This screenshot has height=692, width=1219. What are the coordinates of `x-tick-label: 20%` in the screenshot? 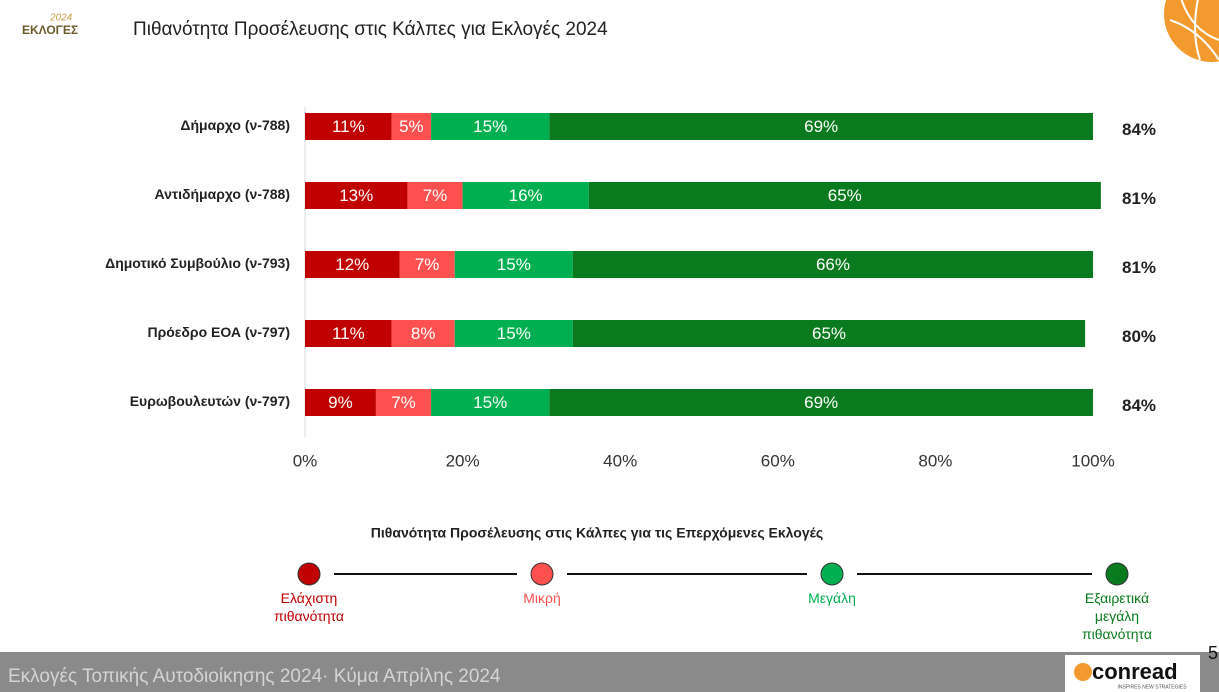 It's located at (463, 460).